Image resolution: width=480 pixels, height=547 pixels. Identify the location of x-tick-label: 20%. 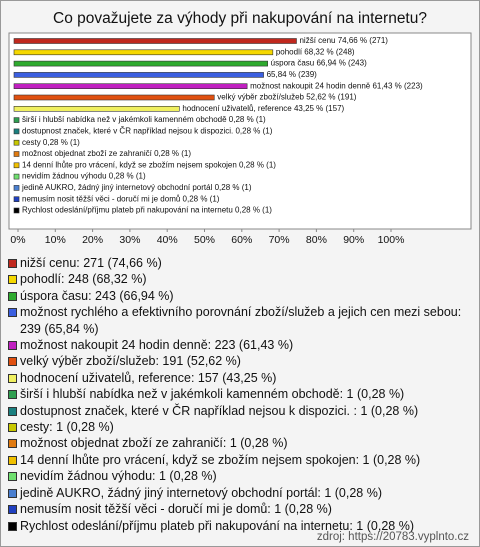
(92, 240).